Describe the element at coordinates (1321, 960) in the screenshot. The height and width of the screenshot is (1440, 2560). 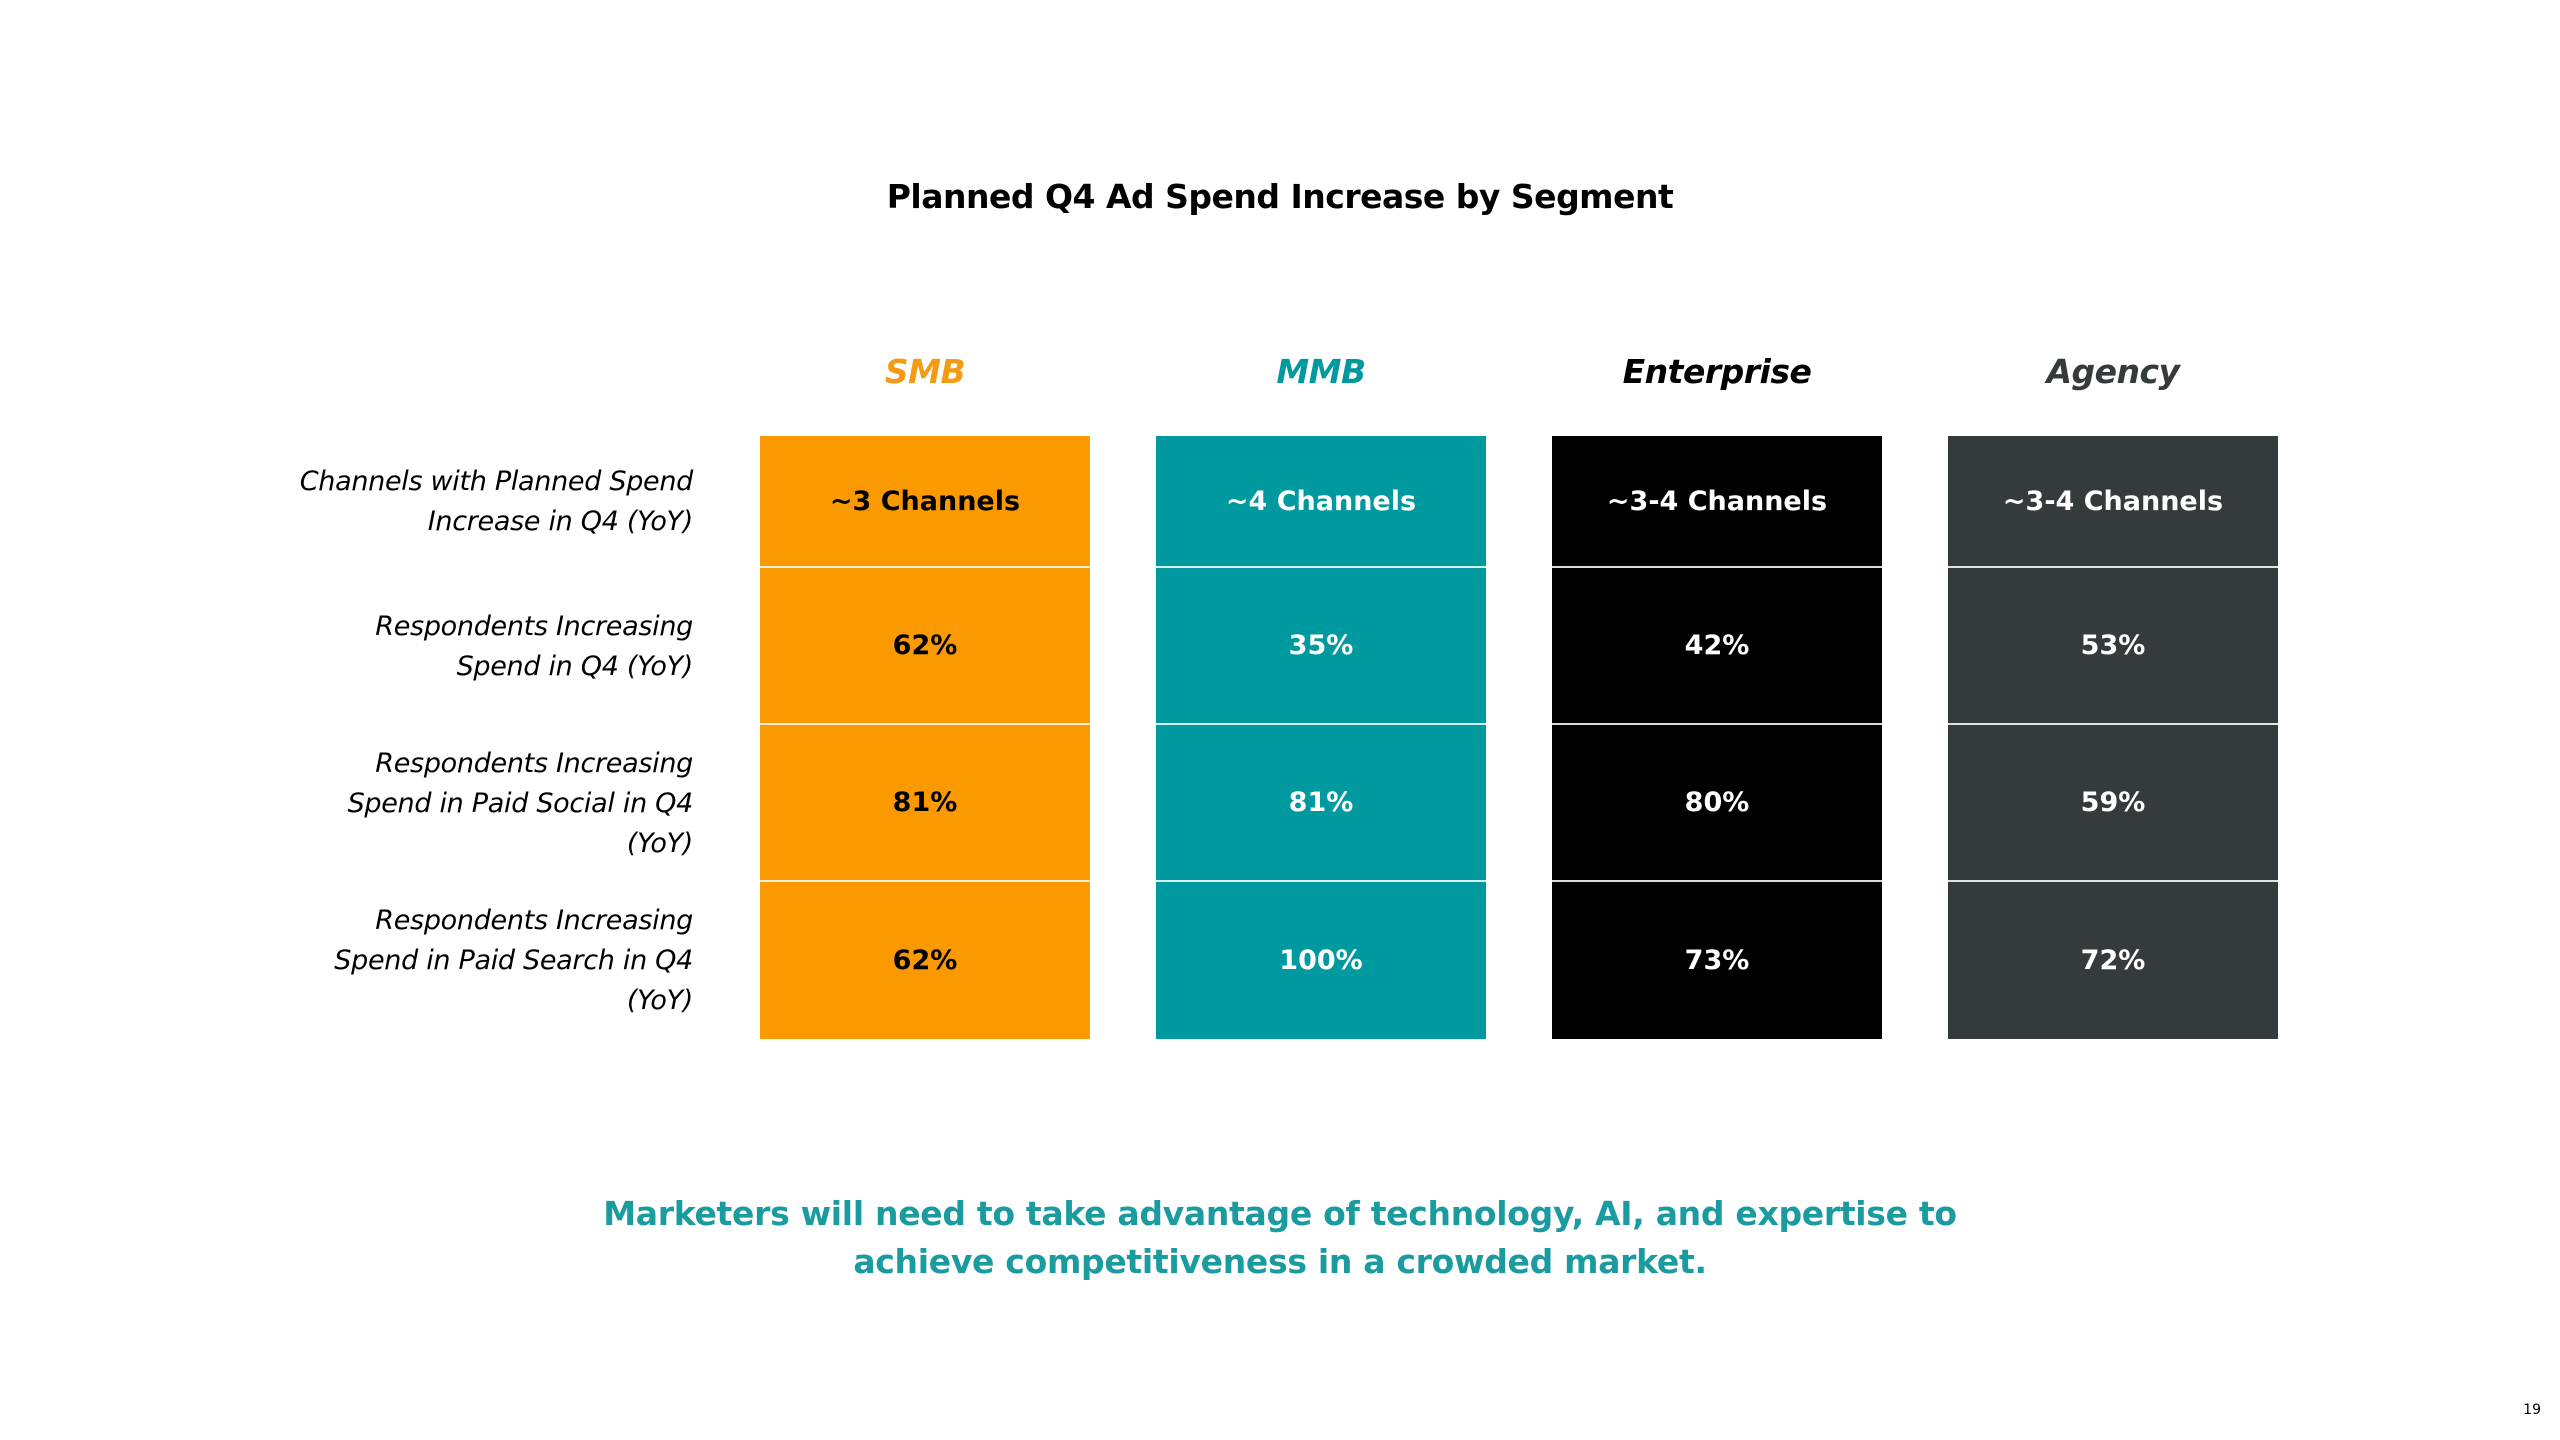
I see `cell-mmb-row-4: 100%` at that location.